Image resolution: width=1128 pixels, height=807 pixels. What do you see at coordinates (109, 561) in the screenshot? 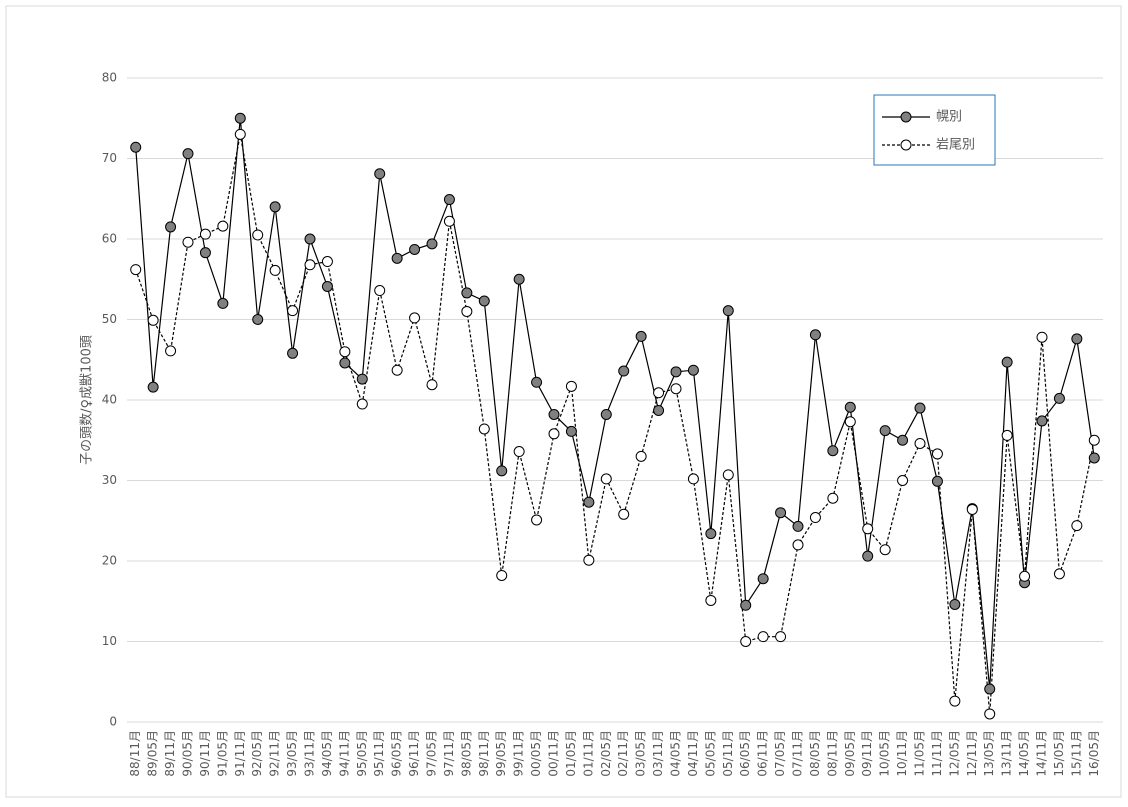
I see `y-tick-label: 20` at bounding box center [109, 561].